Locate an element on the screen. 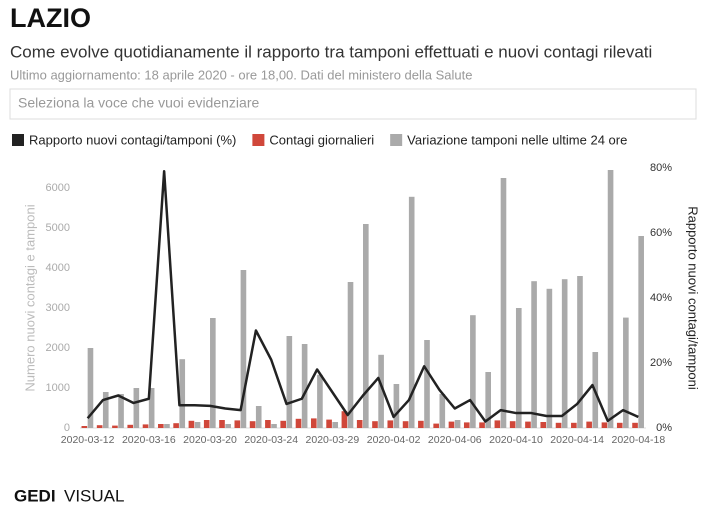 This screenshot has height=526, width=720. y2-tick-label: 20% is located at coordinates (661, 363).